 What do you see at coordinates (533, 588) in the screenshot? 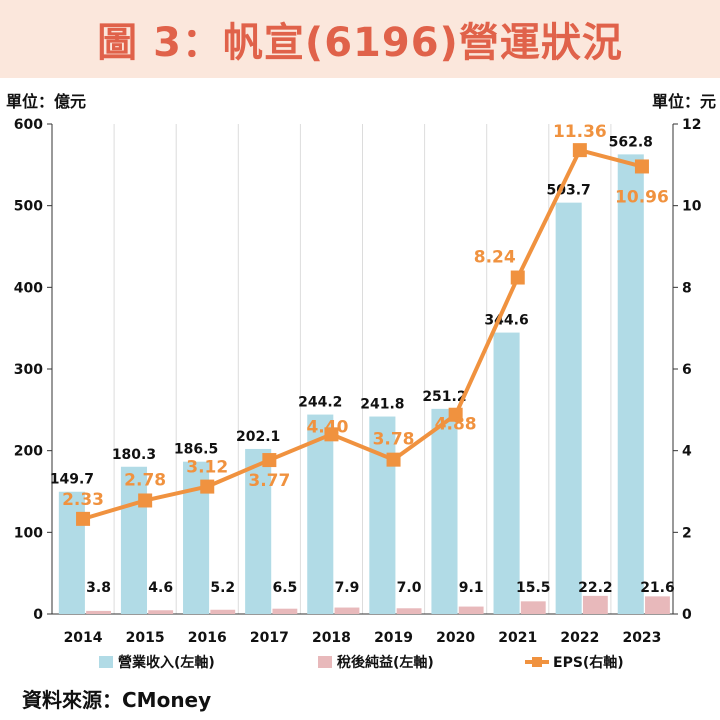
I see `net-income-data-label: 15.5` at bounding box center [533, 588].